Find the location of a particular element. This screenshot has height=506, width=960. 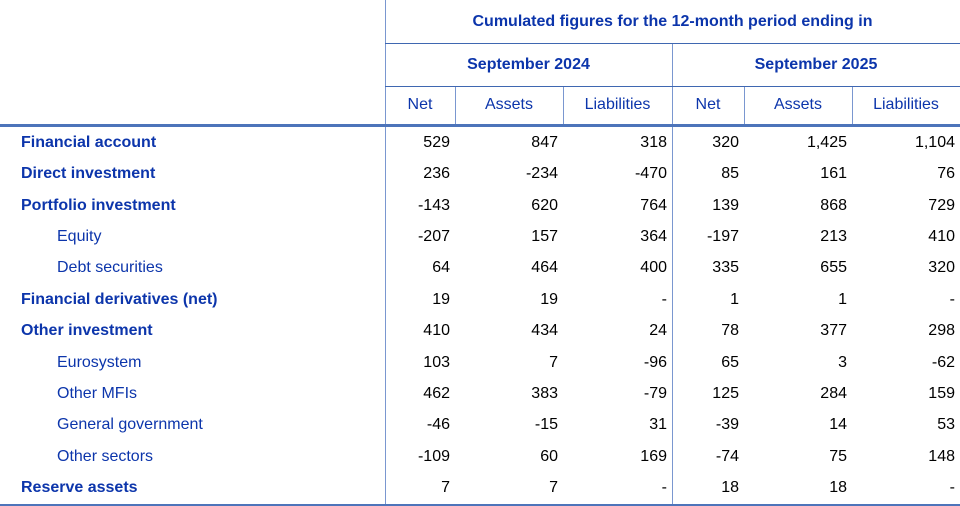

cell-assets-2025: 868 is located at coordinates (833, 205).